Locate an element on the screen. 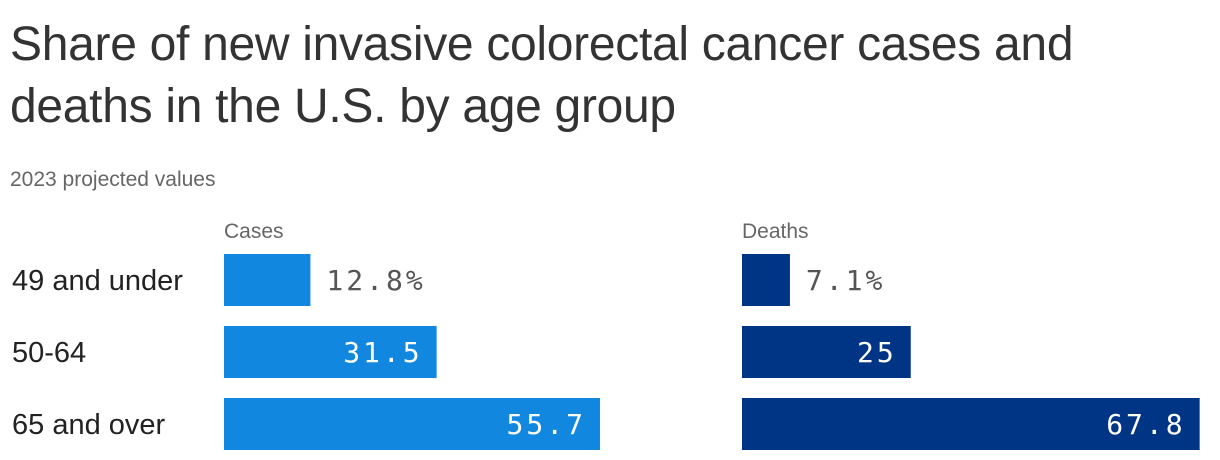 This screenshot has width=1220, height=460. category-label: 49 and under is located at coordinates (97, 281).